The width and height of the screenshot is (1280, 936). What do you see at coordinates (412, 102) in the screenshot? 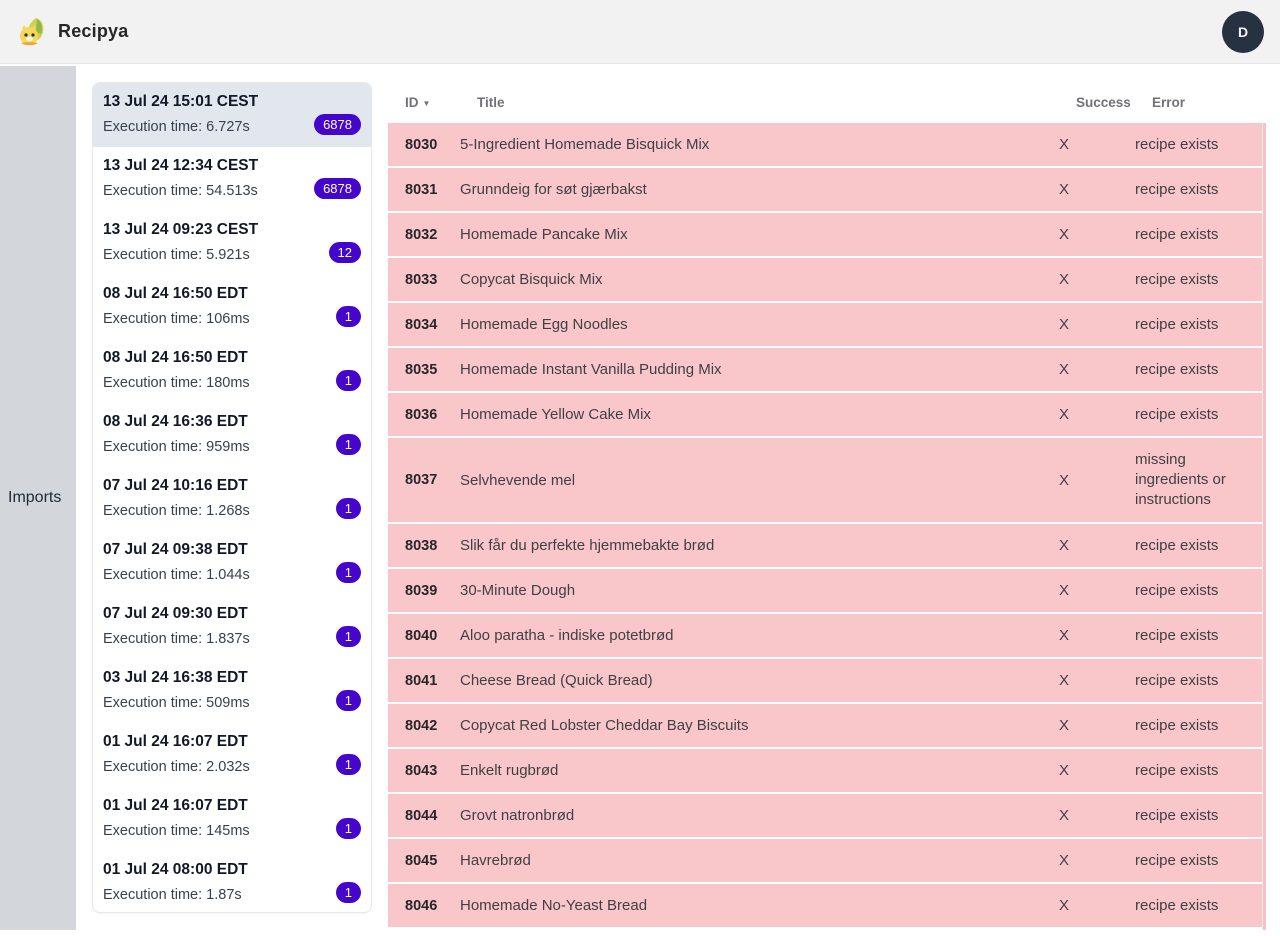
I see `column-header-id-label: ID` at bounding box center [412, 102].